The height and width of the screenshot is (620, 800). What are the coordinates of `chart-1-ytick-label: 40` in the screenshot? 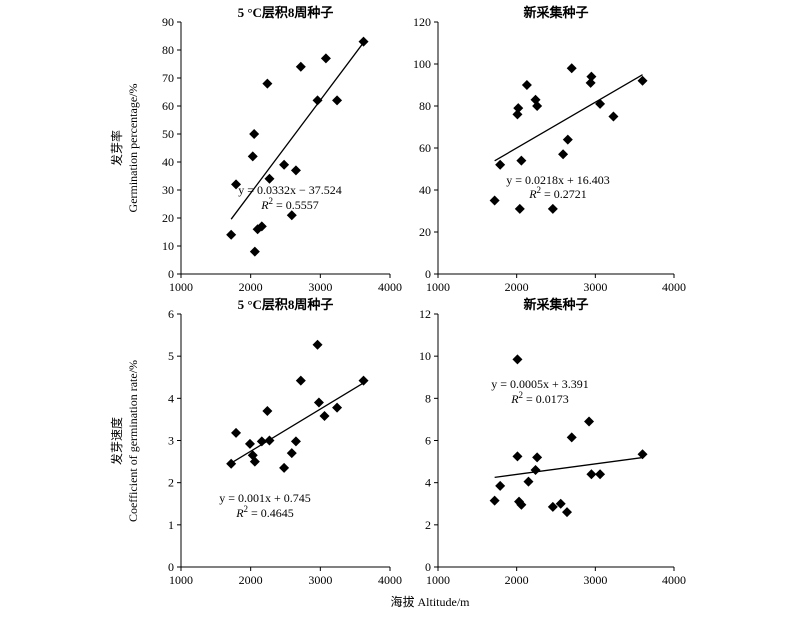 It's located at (168, 162).